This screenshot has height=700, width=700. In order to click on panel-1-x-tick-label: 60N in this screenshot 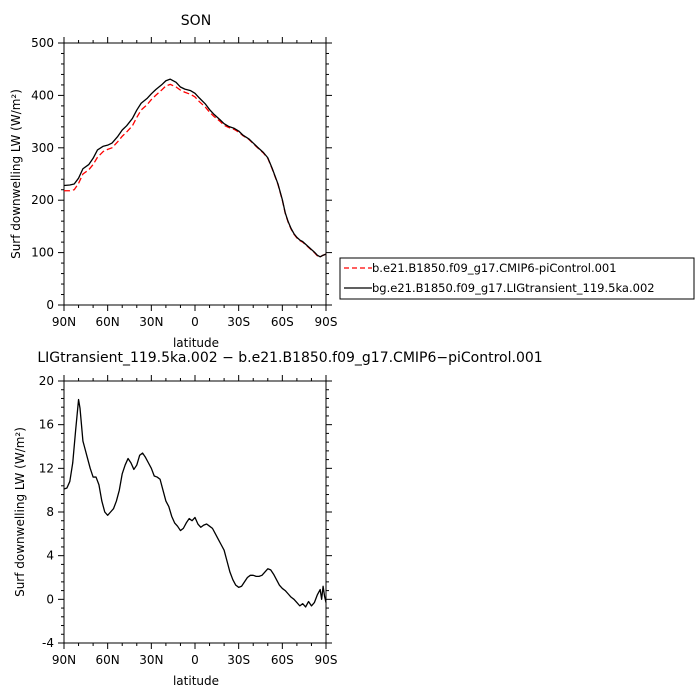, I will do `click(108, 322)`.